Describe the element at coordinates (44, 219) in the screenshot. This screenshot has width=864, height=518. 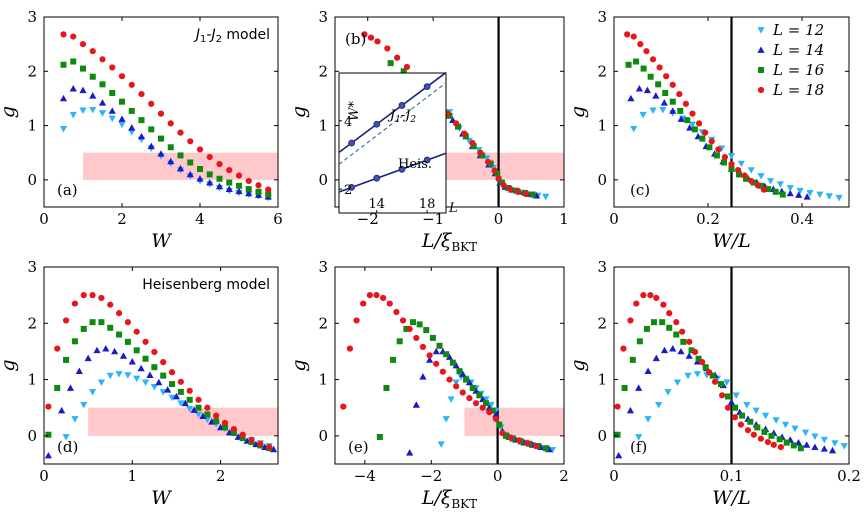
I see `x-tick-label: 0` at that location.